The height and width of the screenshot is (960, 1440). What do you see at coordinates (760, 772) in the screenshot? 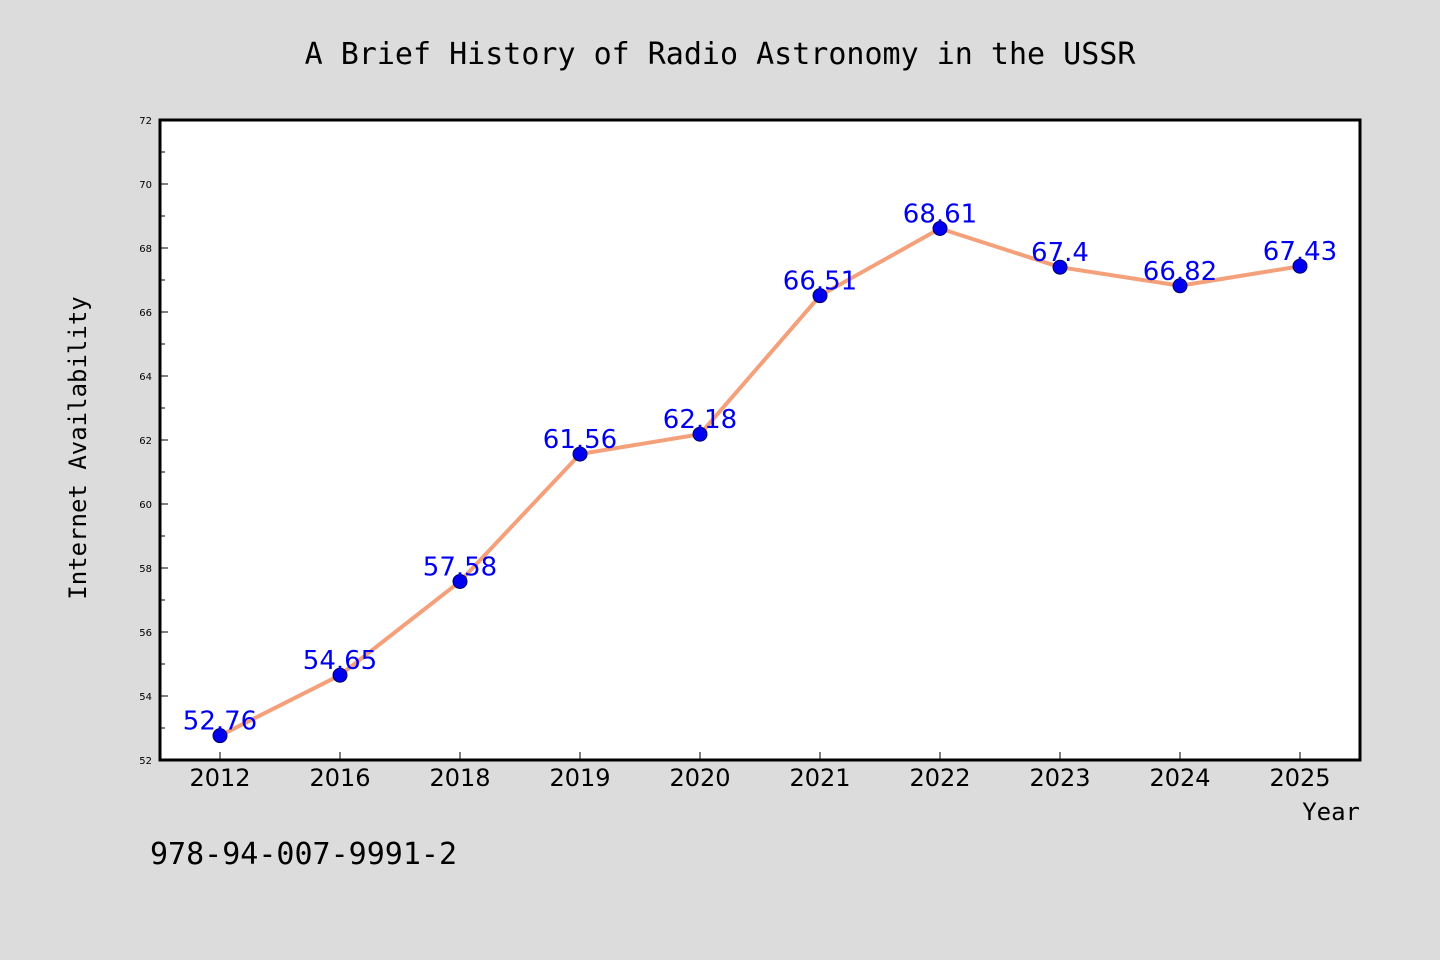
I see `x-axis: 2012 2016 2018 2019 2020 2021 2022 2023 2024 2025` at bounding box center [760, 772].